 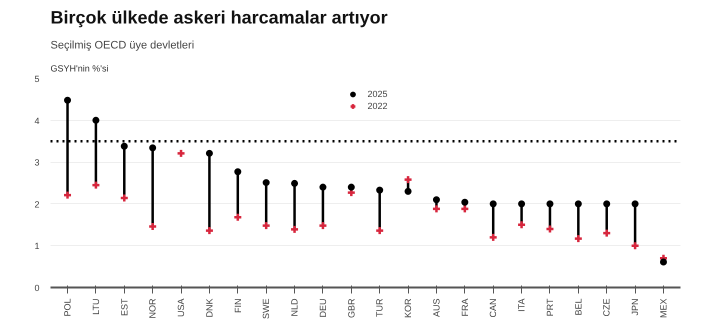 I want to click on y-tick-label: 0, so click(x=37, y=288).